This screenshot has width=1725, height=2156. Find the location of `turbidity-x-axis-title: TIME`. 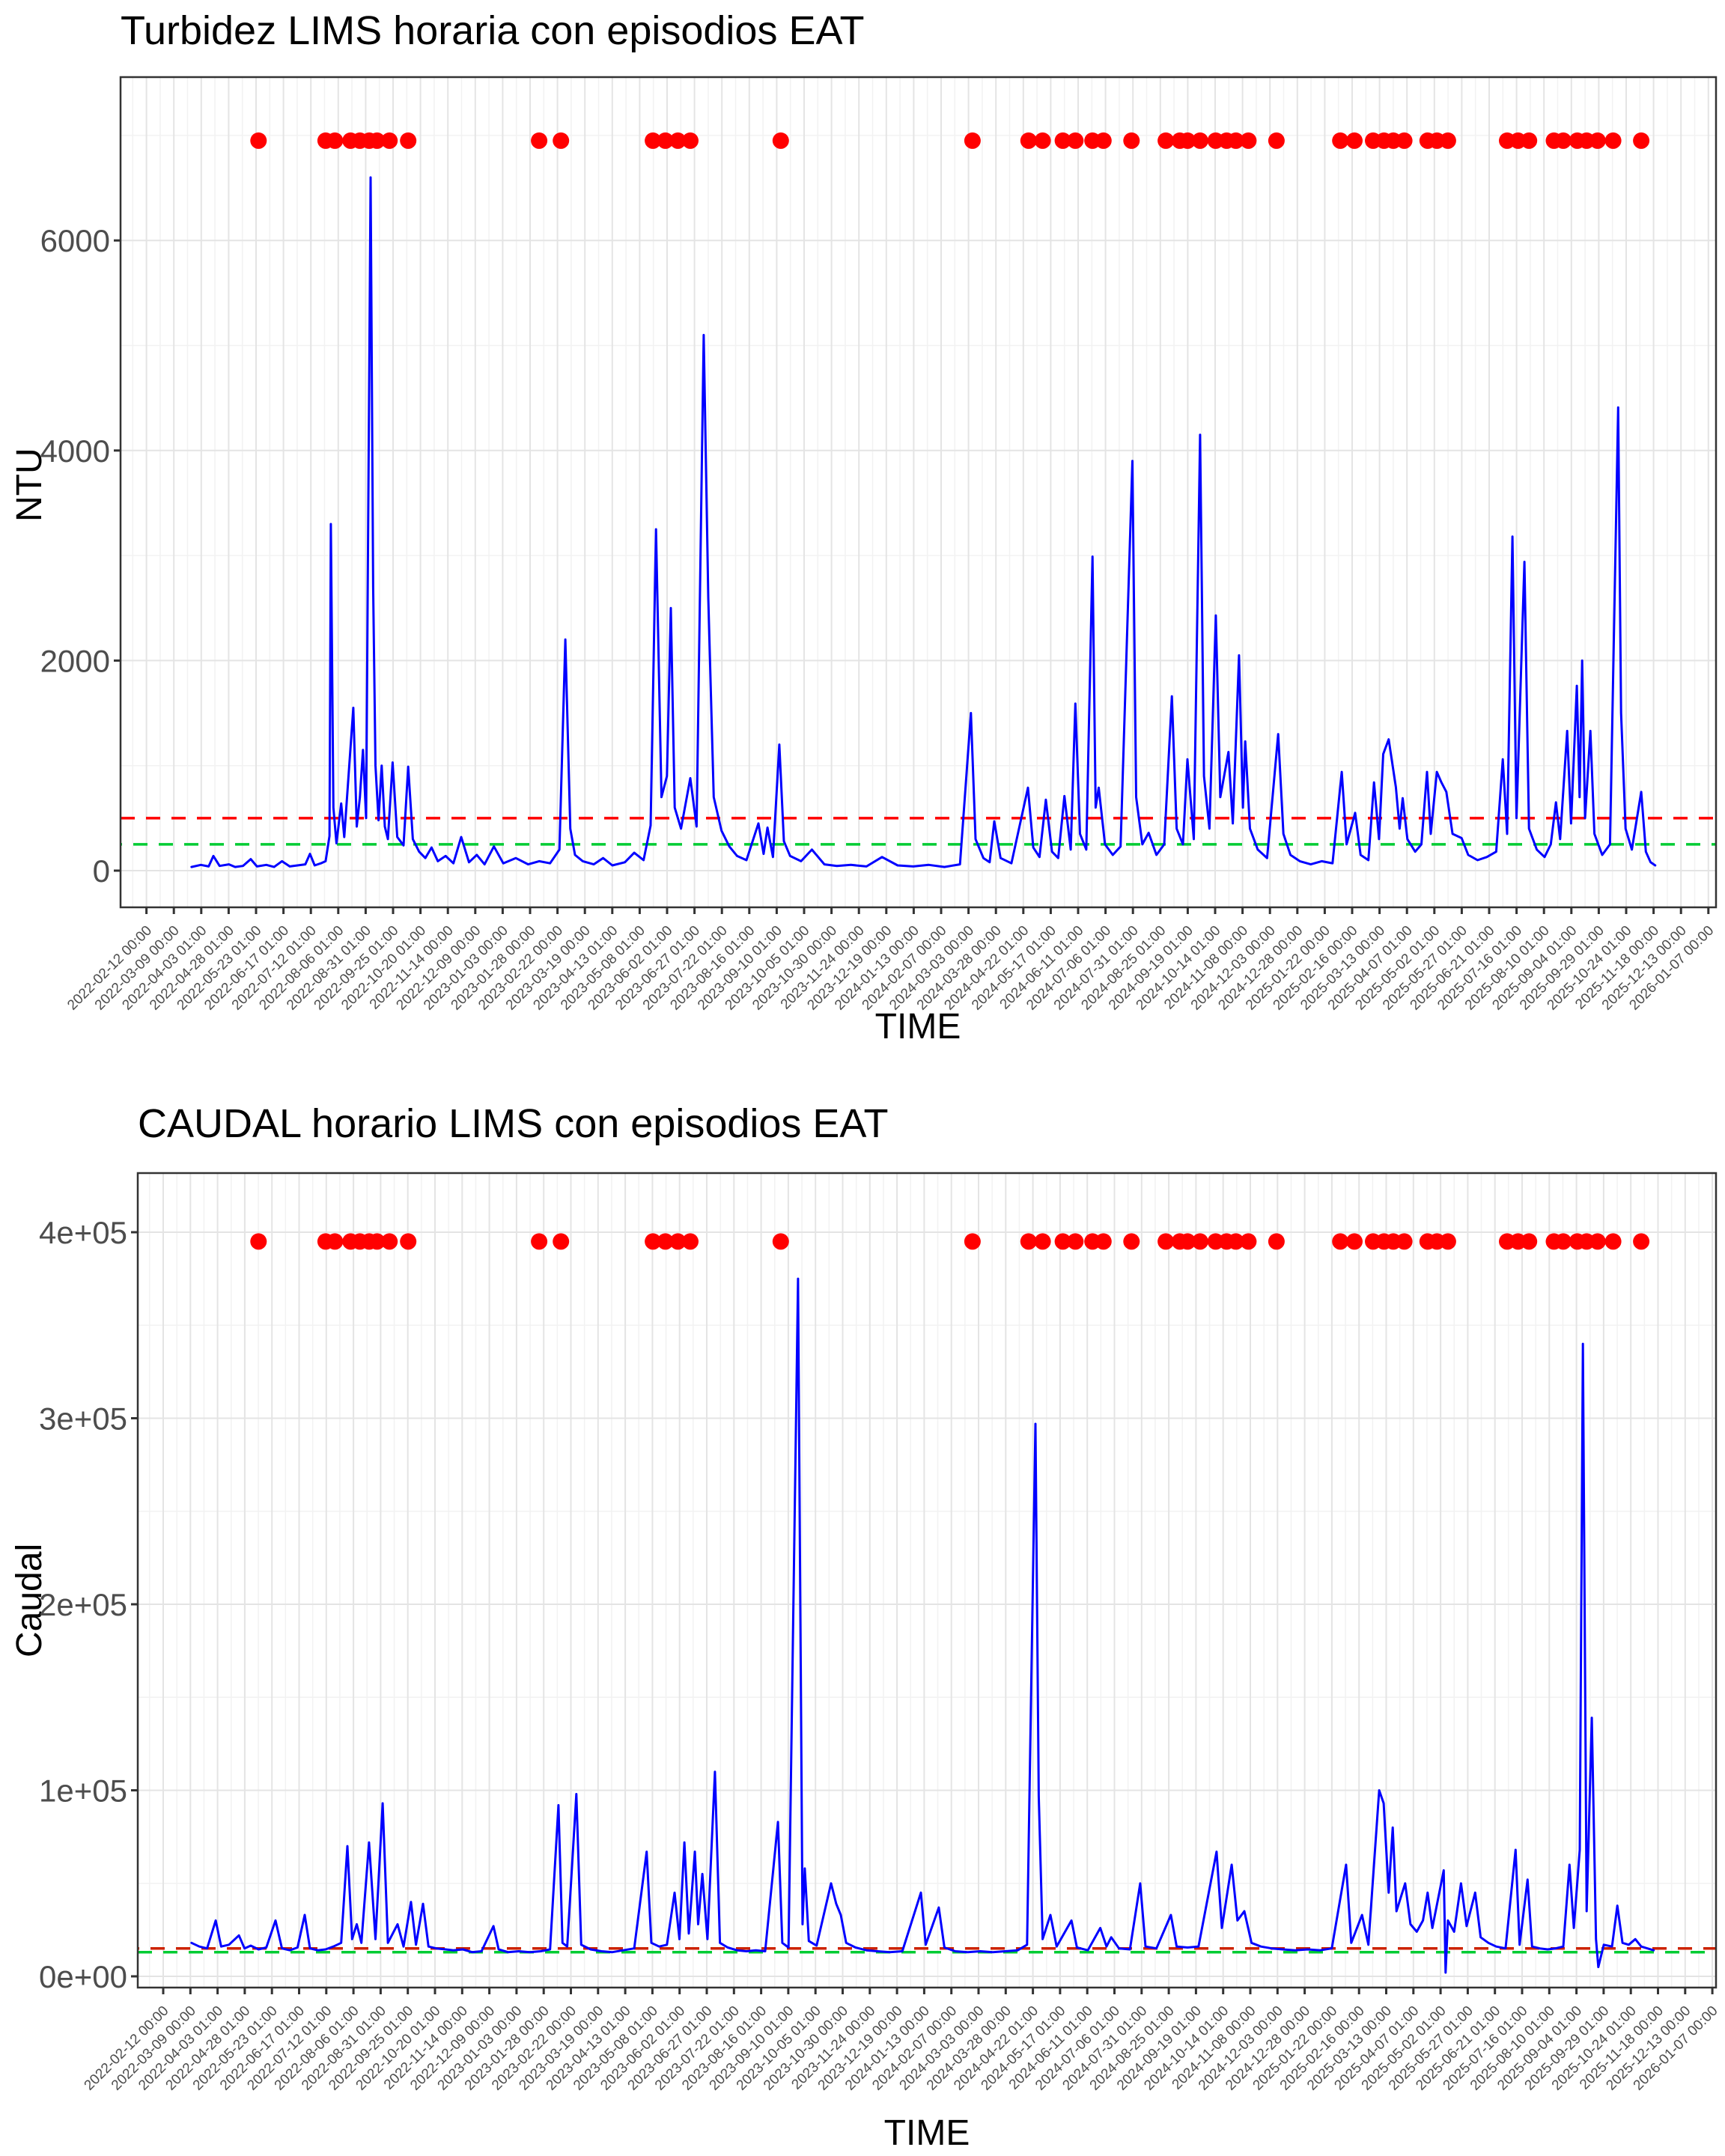

turbidity-x-axis-title: TIME is located at coordinates (918, 1027).